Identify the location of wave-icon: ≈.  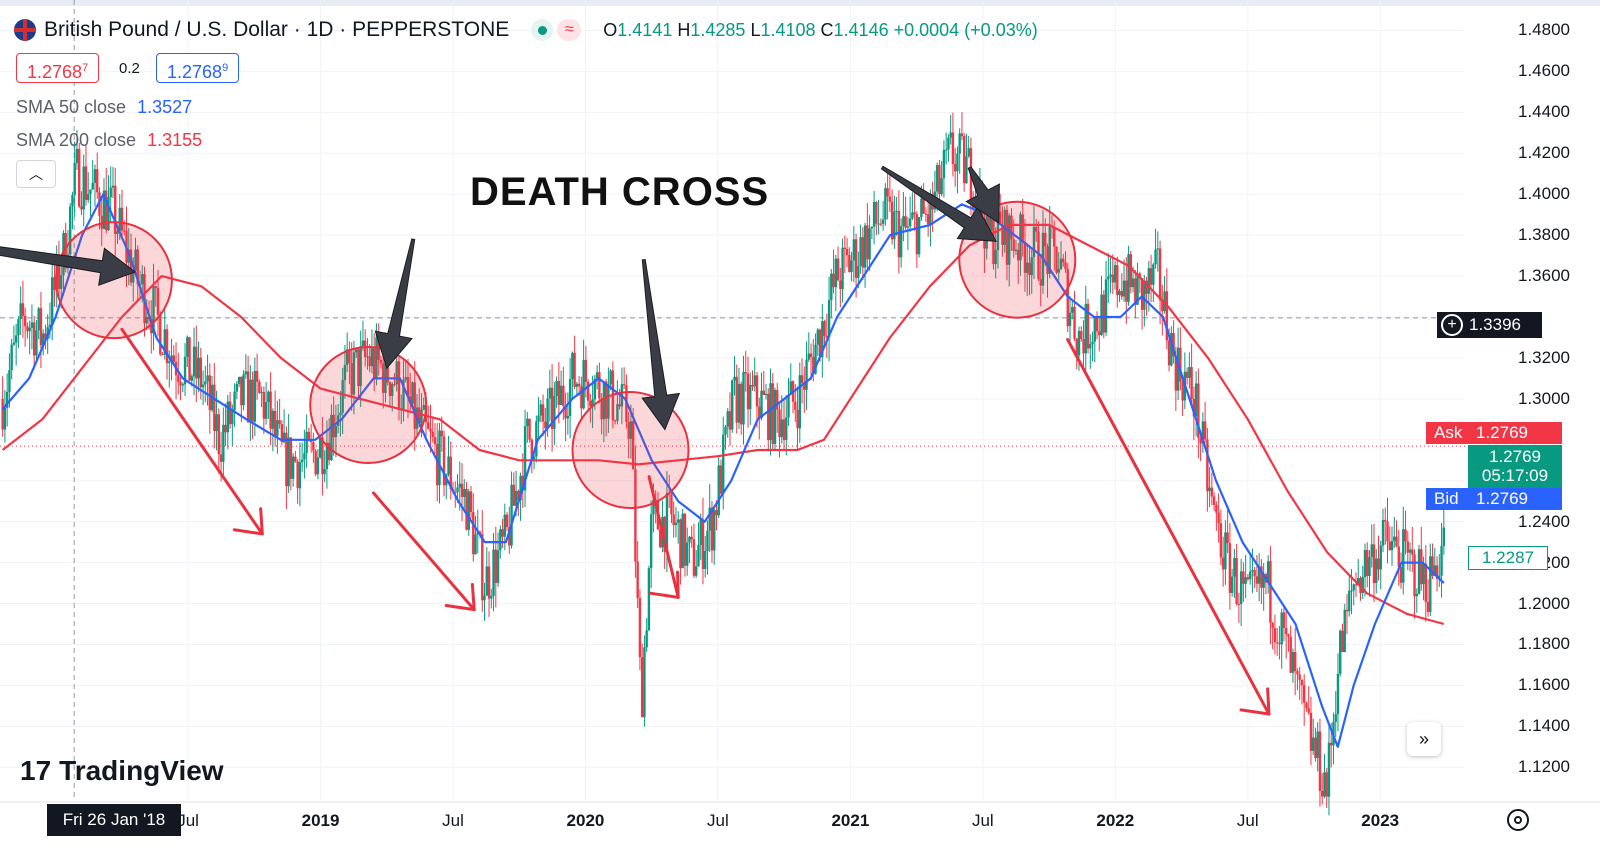
(569, 30).